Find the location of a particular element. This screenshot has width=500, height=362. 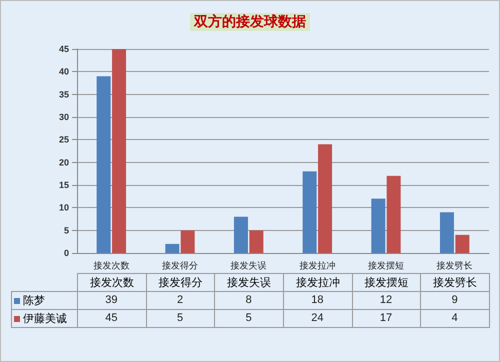

data-label: 12 is located at coordinates (386, 300).